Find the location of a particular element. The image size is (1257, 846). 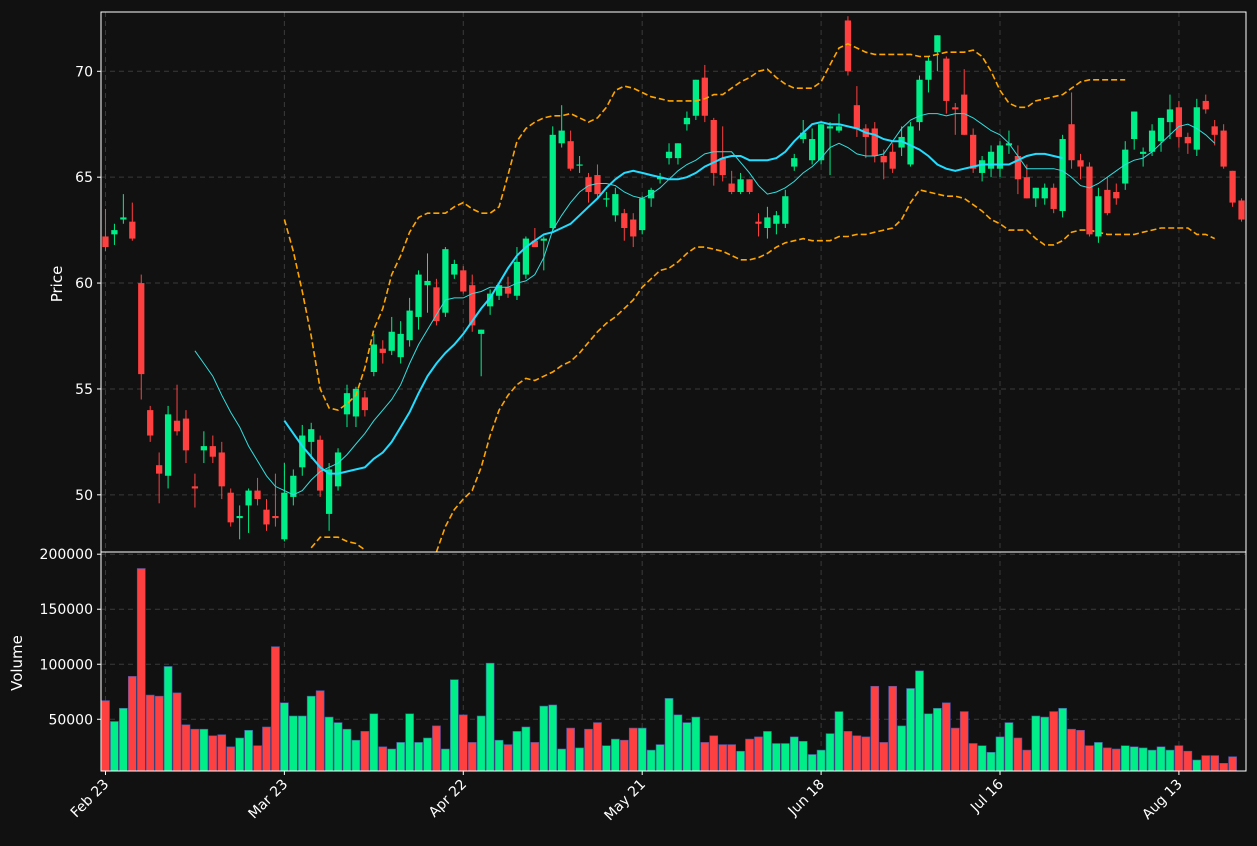

price-tick-label: 55 is located at coordinates (84, 390).